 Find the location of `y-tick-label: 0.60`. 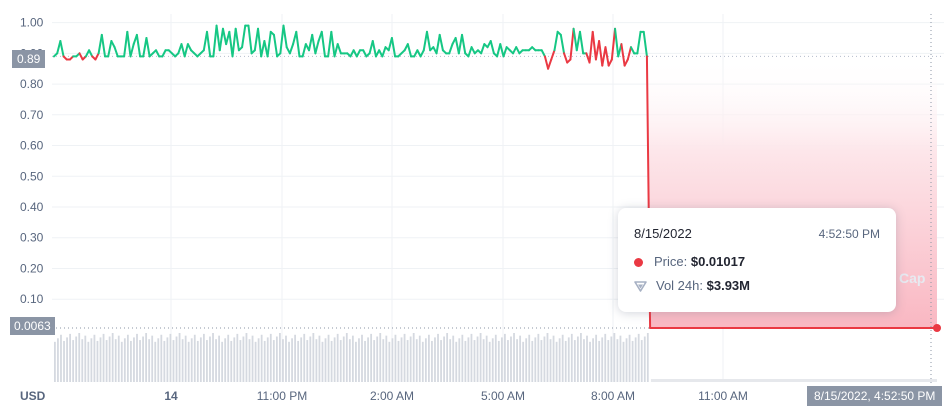

y-tick-label: 0.60 is located at coordinates (32, 146).